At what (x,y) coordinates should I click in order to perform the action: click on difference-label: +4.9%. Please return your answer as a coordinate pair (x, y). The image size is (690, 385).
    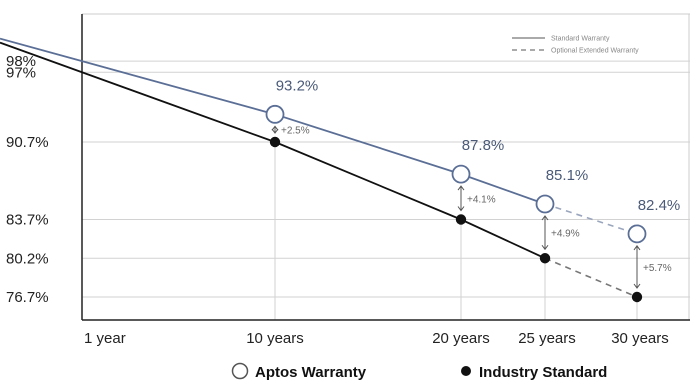
    Looking at the image, I should click on (565, 234).